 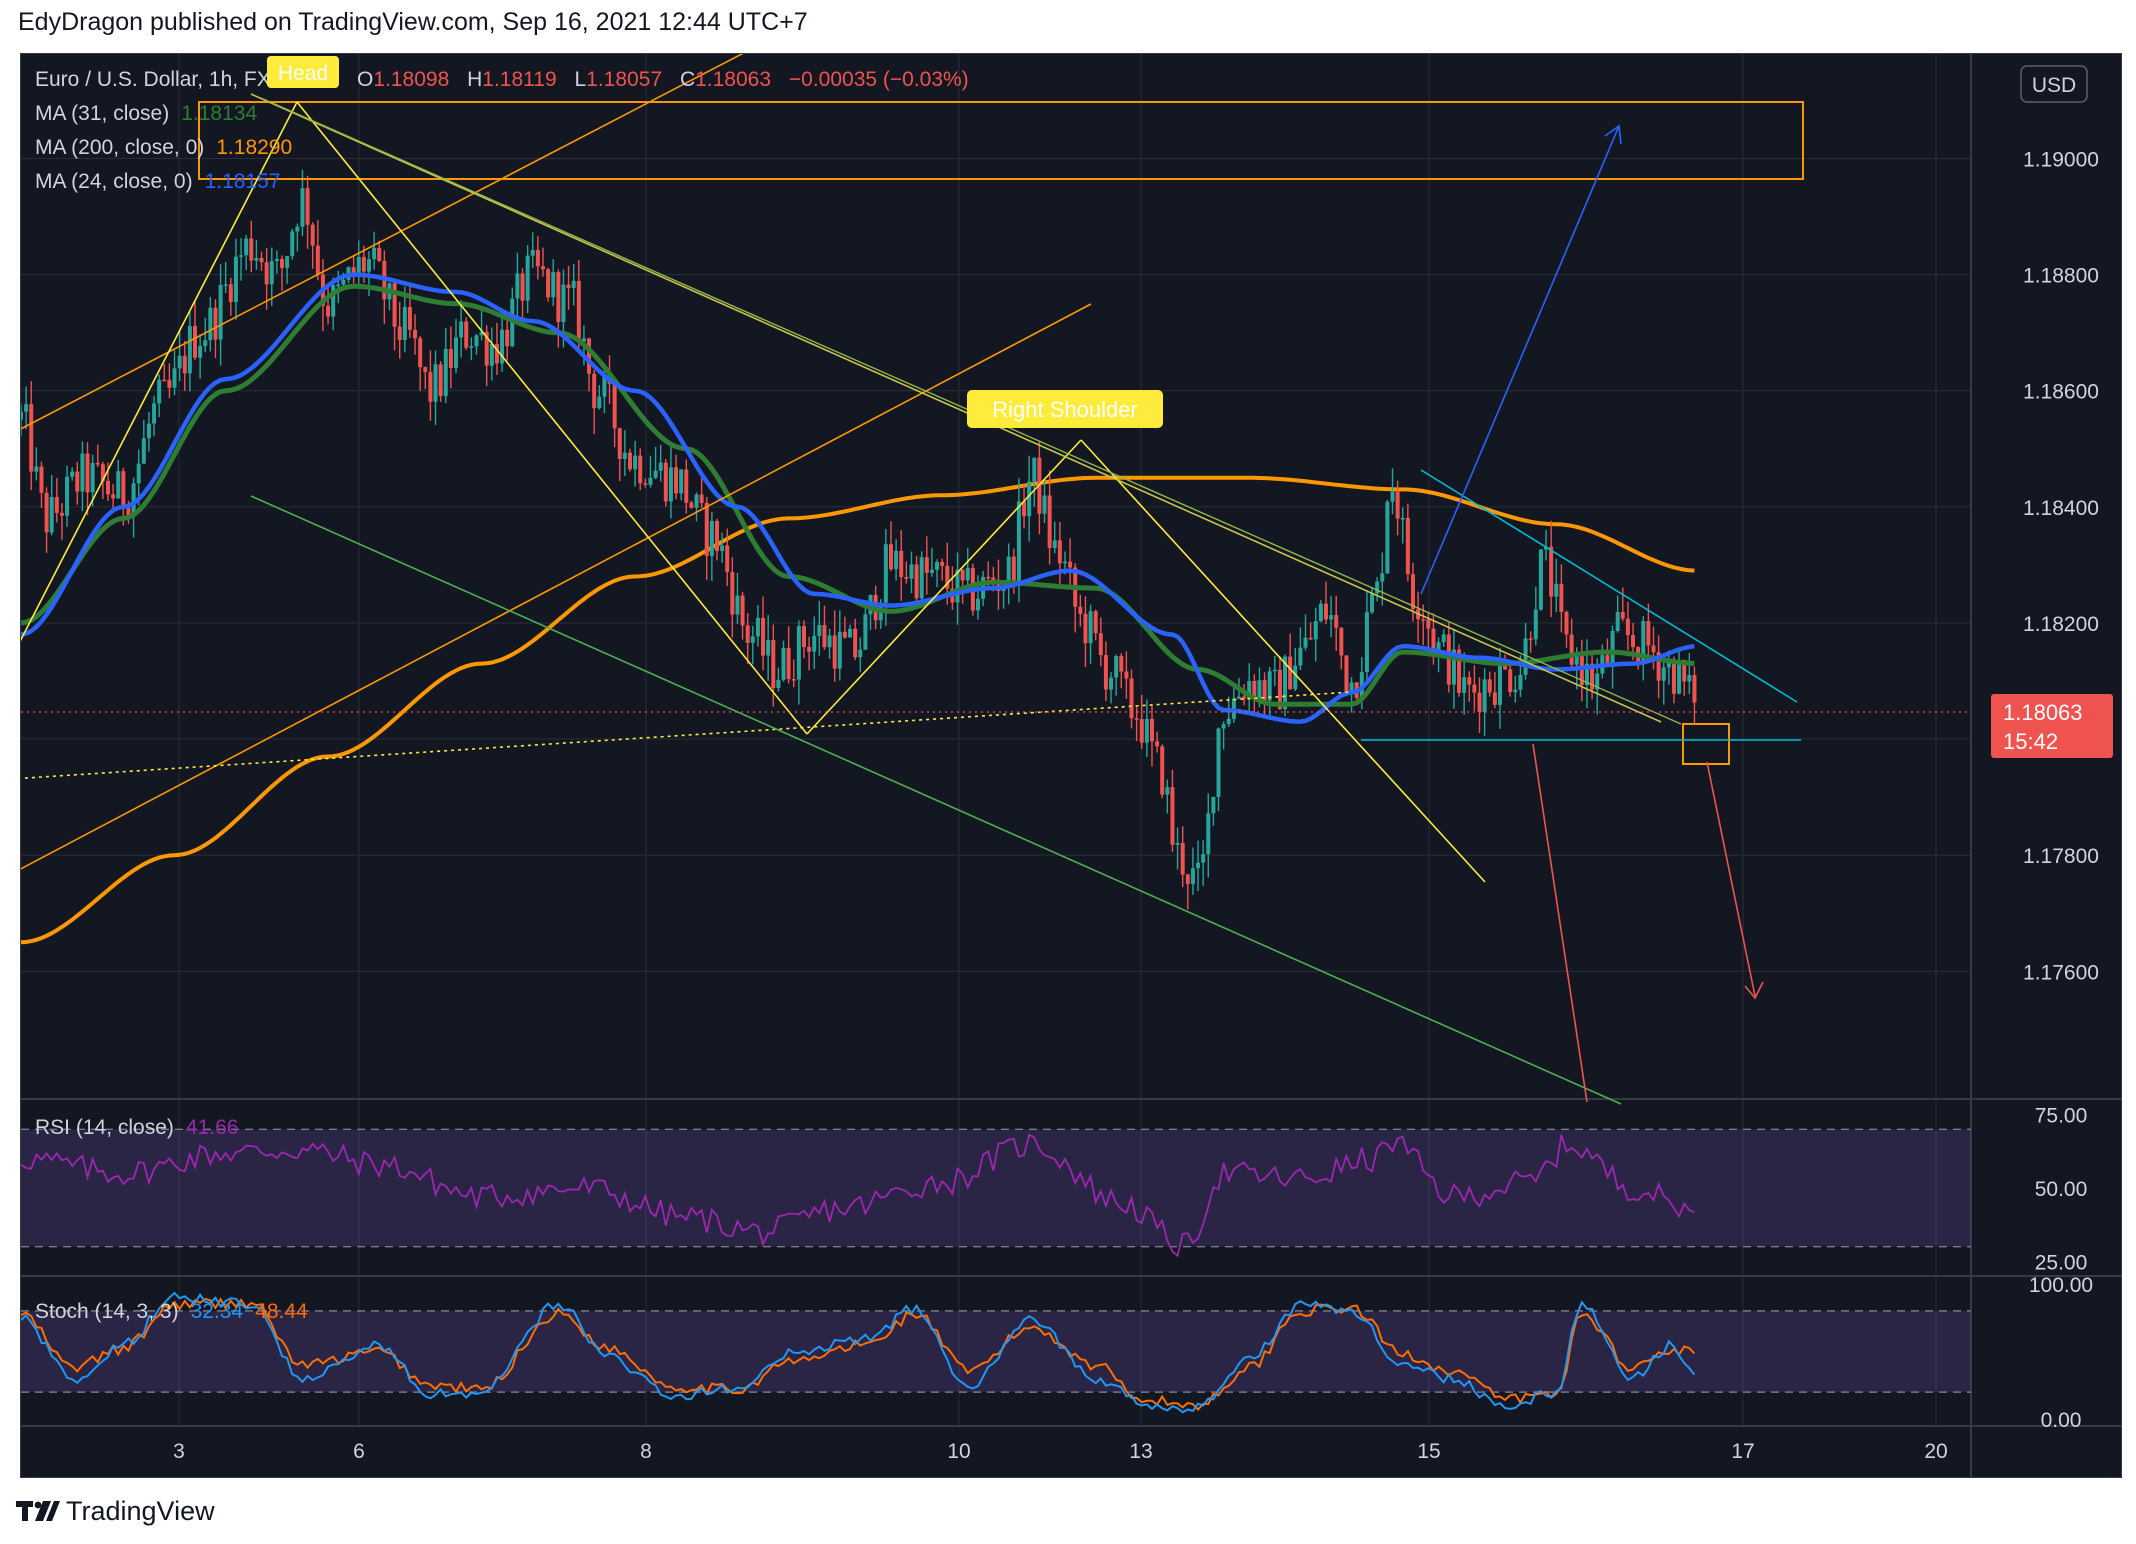 I want to click on stoch-legend: Stoch (14, 3, 3) 32.34 48.44, so click(x=171, y=1311).